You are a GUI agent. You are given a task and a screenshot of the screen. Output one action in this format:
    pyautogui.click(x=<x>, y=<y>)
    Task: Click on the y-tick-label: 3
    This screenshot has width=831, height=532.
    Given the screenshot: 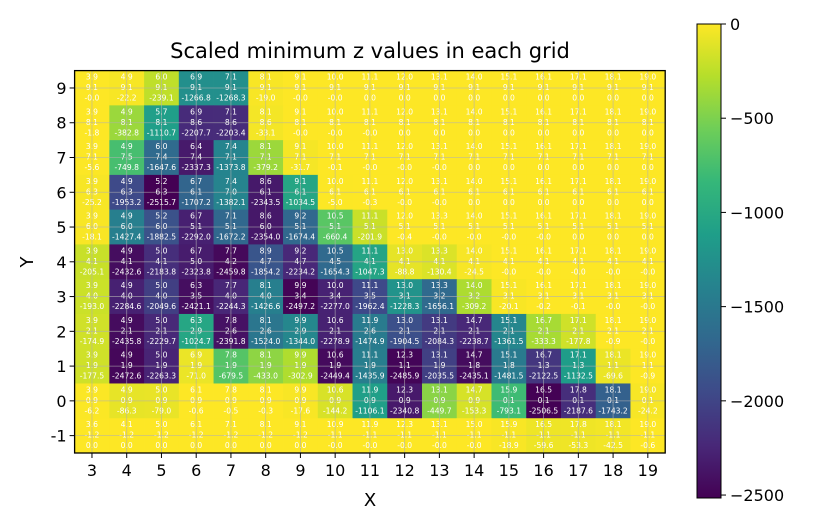 What is the action you would take?
    pyautogui.click(x=61, y=297)
    